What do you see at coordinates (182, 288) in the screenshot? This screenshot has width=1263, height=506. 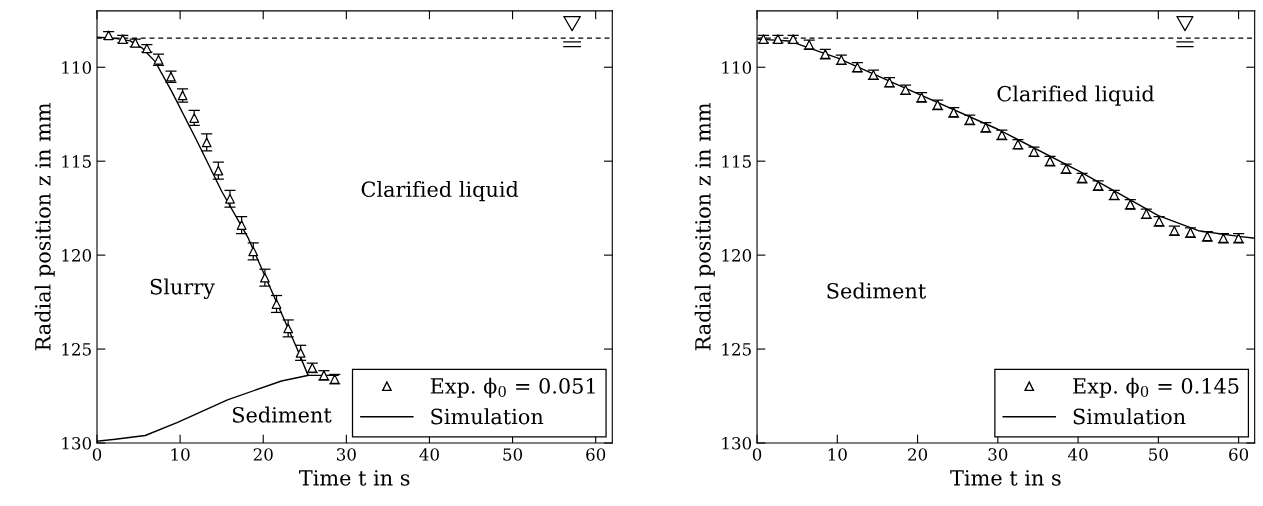 I see `annotation: Slurry` at bounding box center [182, 288].